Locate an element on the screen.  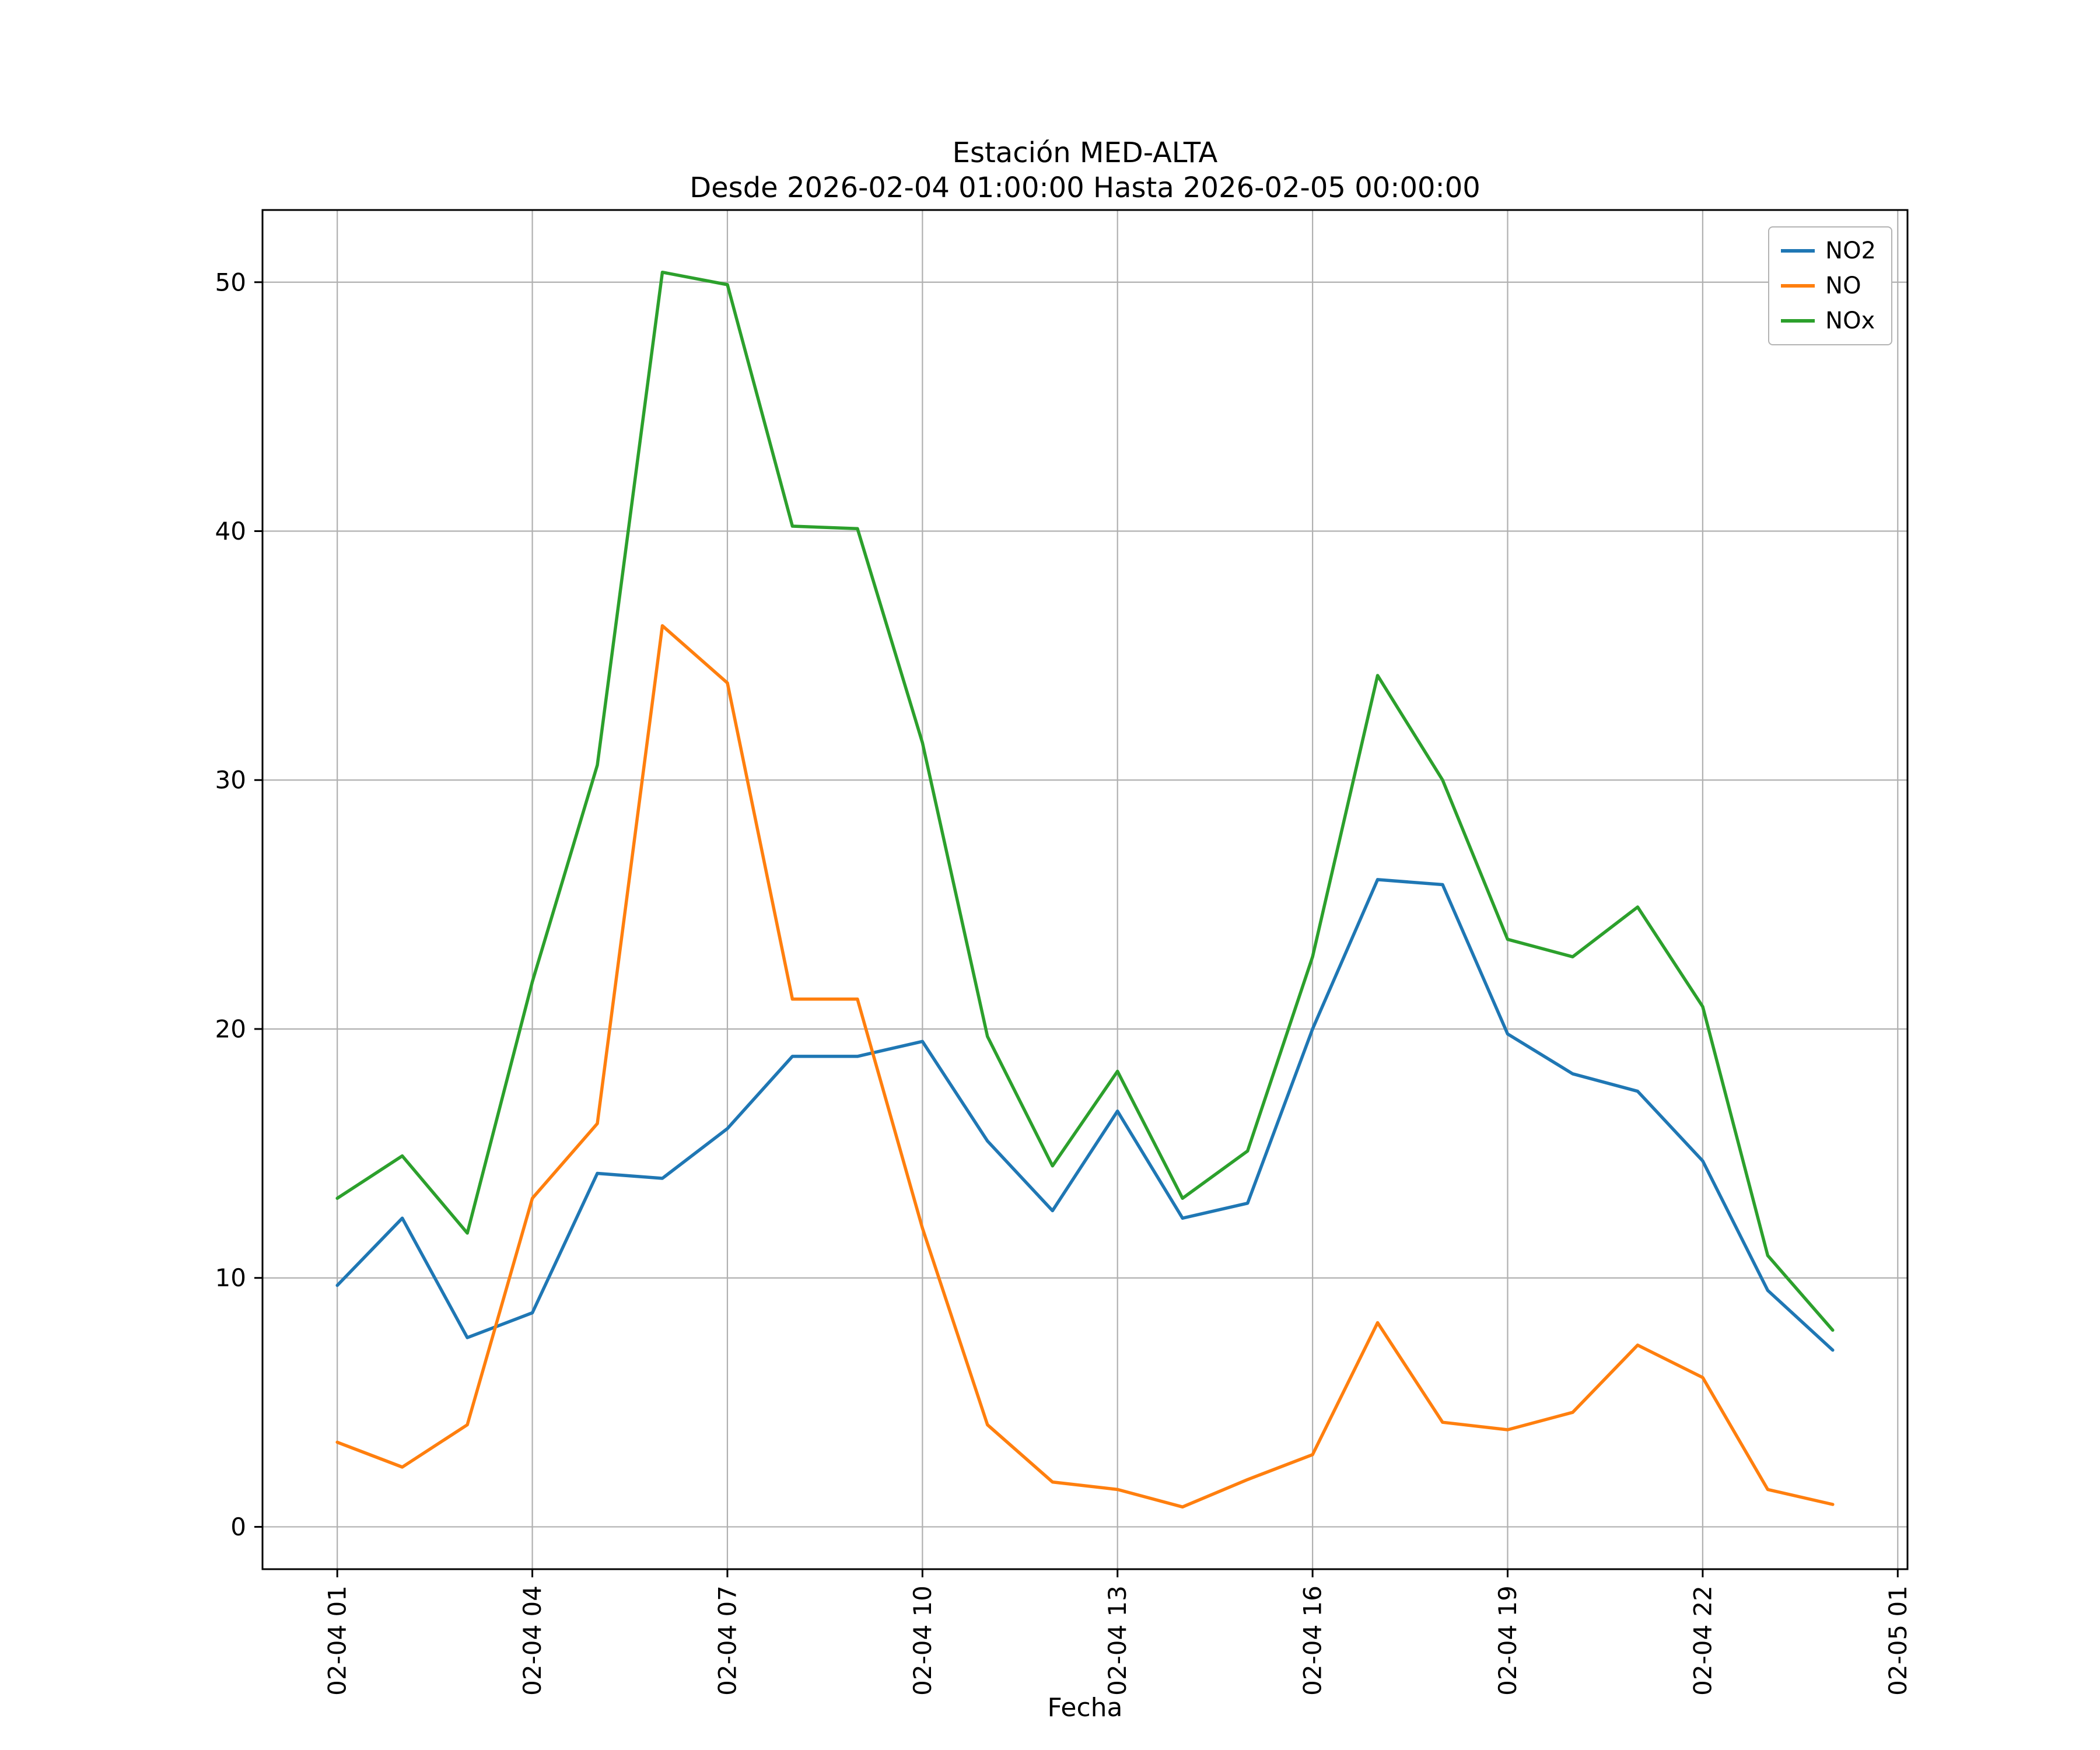
legend-item-no: NO is located at coordinates (1828, 286).